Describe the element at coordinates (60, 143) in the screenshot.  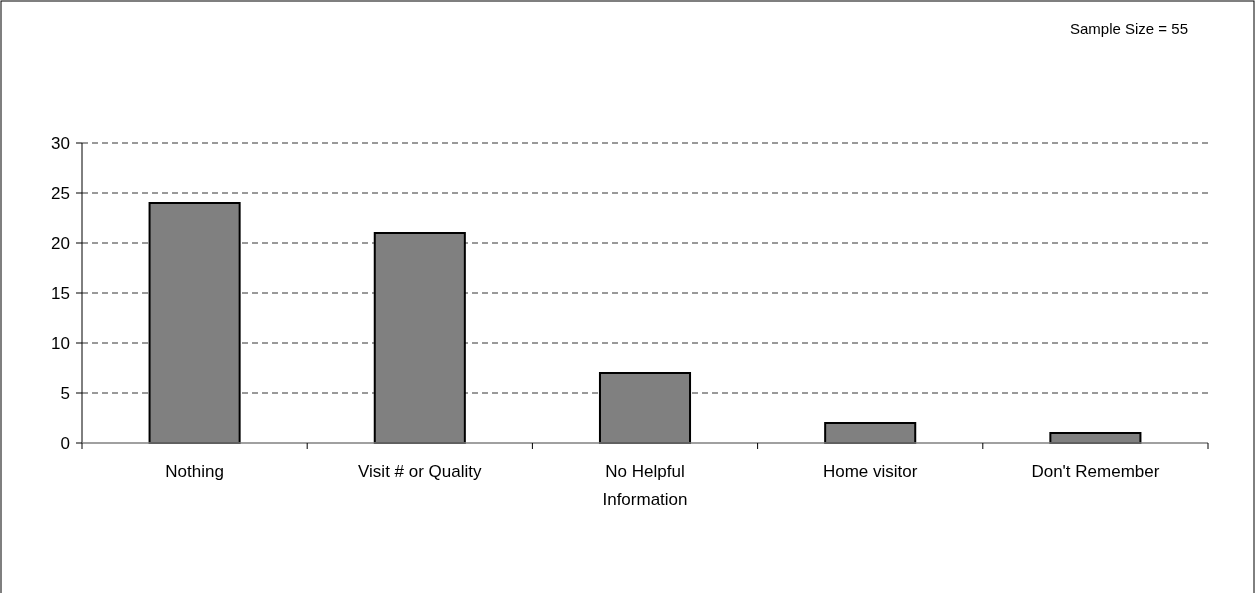
I see `y-tick-label: 30` at that location.